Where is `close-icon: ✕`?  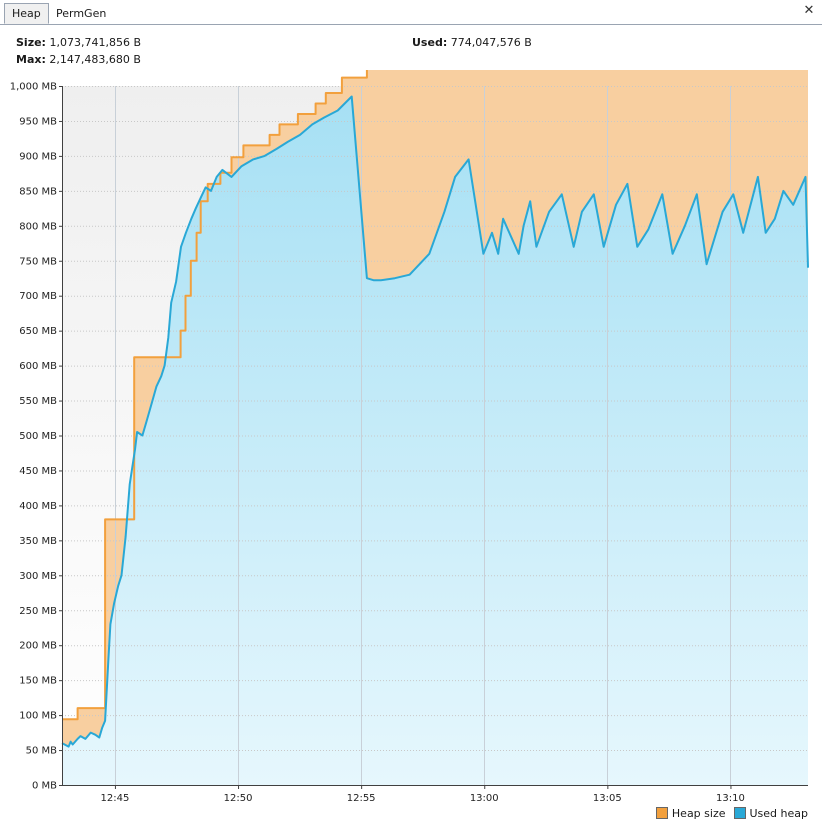
close-icon: ✕ is located at coordinates (809, 10).